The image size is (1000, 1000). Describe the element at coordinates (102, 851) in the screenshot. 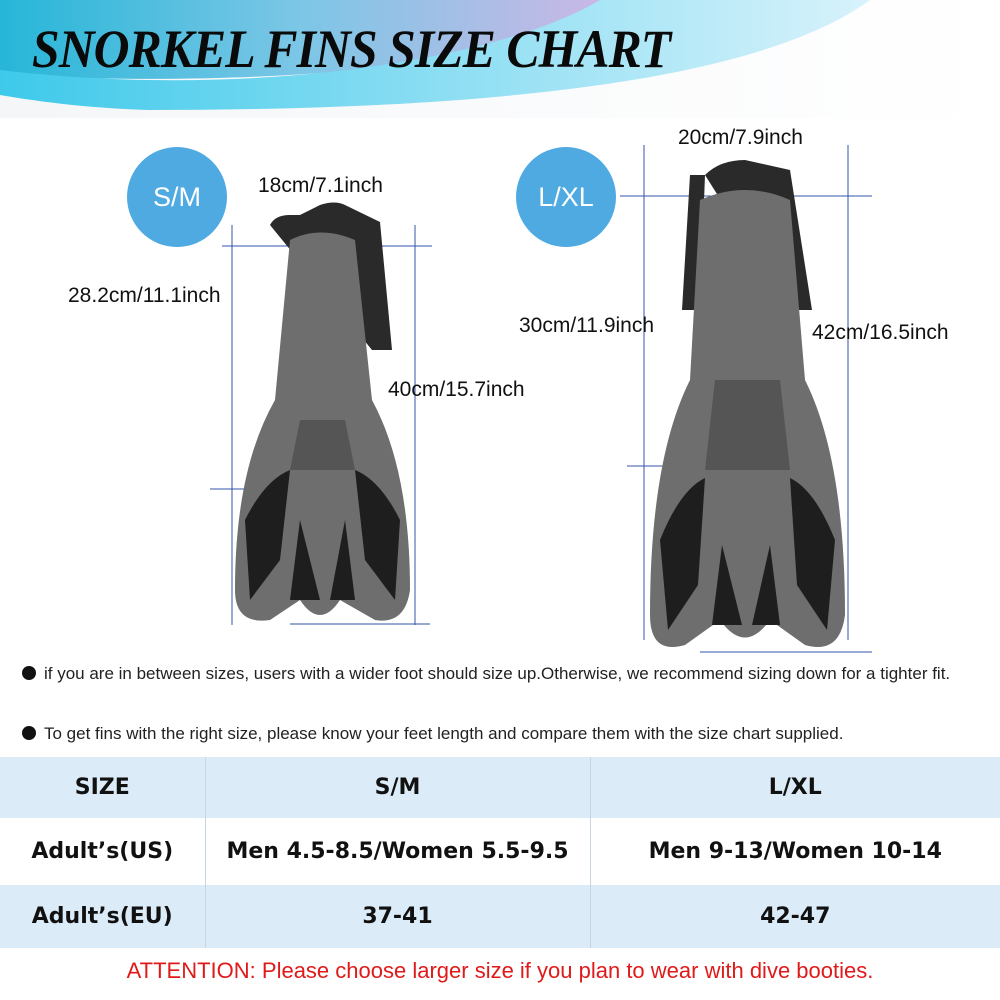

I see `row-label-us: Adult’s(US)` at that location.